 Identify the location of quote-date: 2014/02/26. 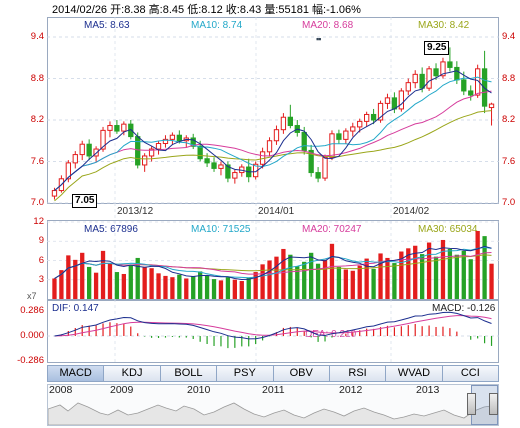
(80, 10).